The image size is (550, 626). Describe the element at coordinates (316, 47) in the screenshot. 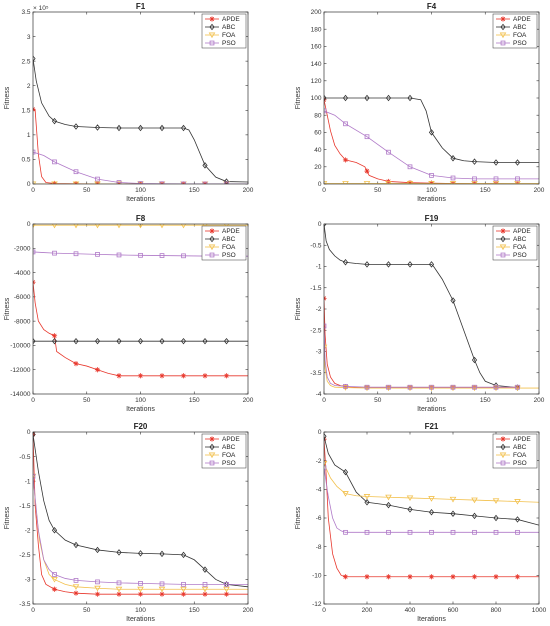

I see `y-tick-label: 160` at that location.